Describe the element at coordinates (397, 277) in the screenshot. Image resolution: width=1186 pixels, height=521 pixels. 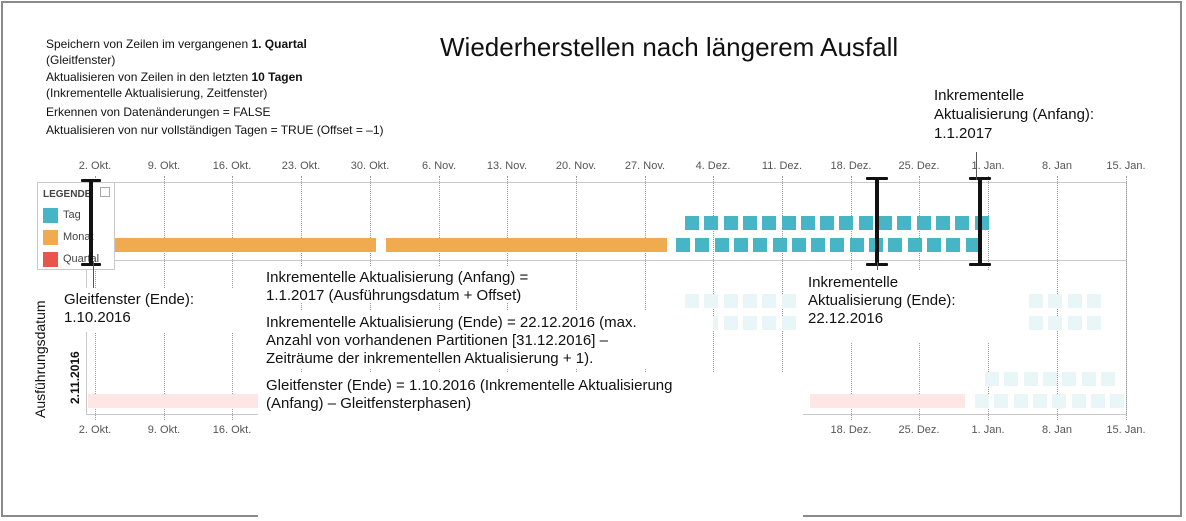
I see `formula-1-line-1: Inkrementelle Aktualisierung (Anfang) =` at that location.